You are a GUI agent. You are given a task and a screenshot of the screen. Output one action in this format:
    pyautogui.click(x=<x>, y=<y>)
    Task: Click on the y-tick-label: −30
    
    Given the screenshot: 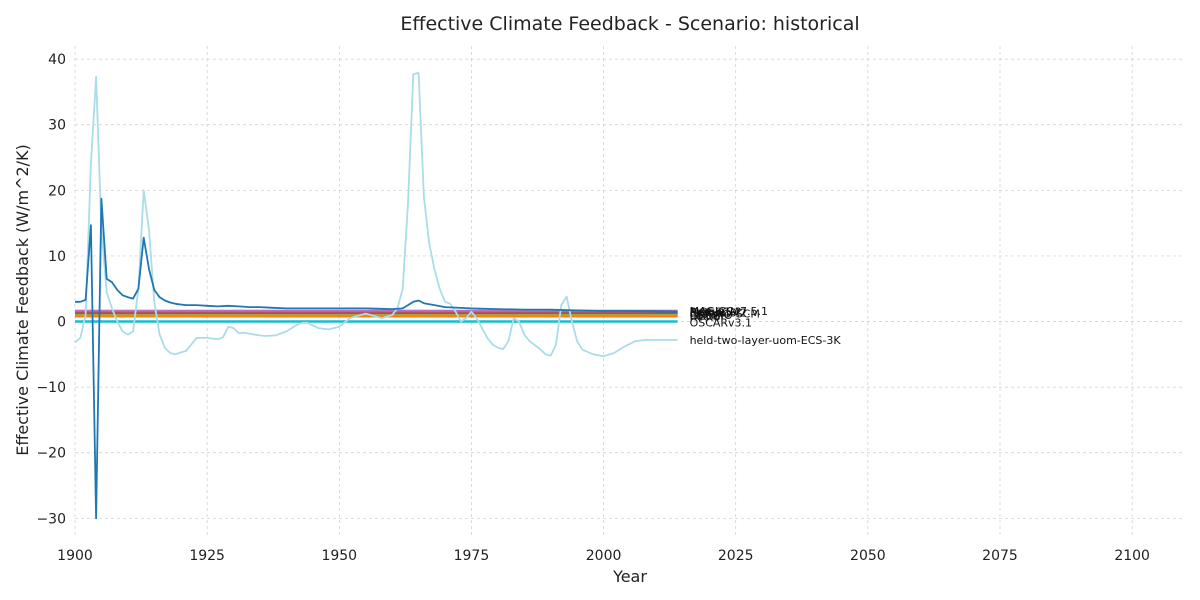 What is the action you would take?
    pyautogui.click(x=51, y=519)
    